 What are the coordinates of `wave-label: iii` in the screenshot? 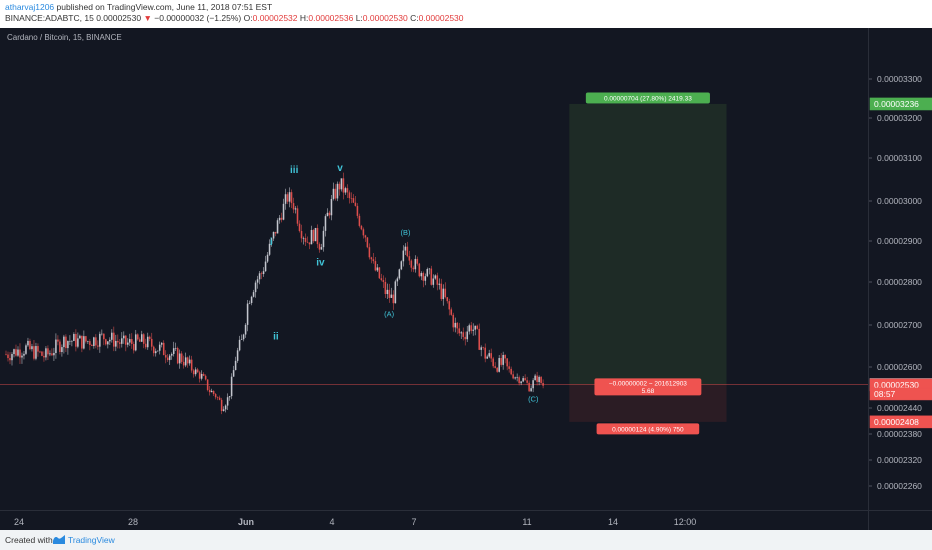 It's located at (294, 170).